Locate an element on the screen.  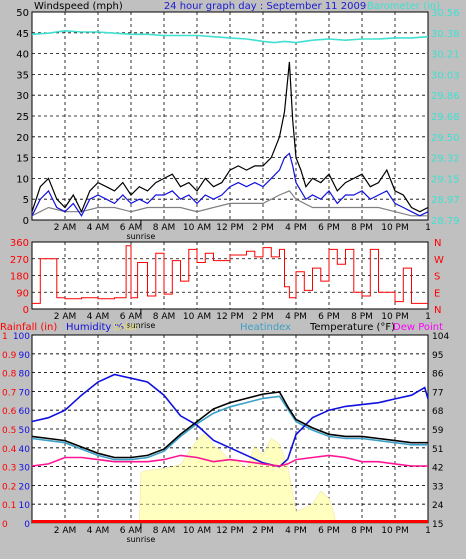
rainfall-tick-label: 0.2 is located at coordinates (9, 487).